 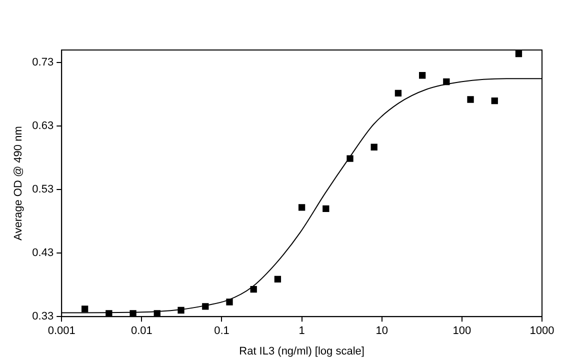 I want to click on x-tick-label: 0.01, so click(x=141, y=331).